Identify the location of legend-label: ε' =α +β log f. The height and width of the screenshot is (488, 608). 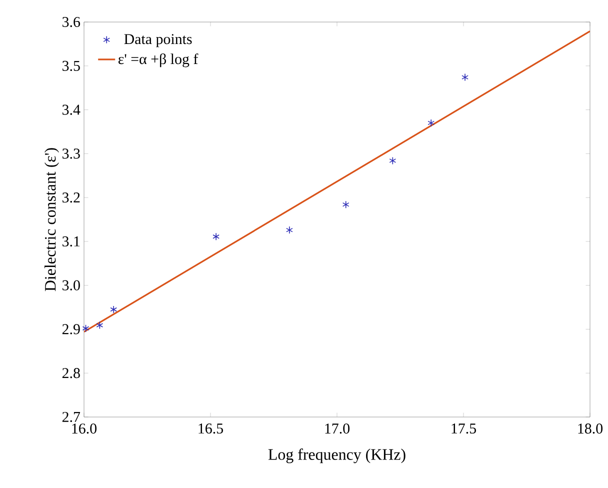
(158, 60).